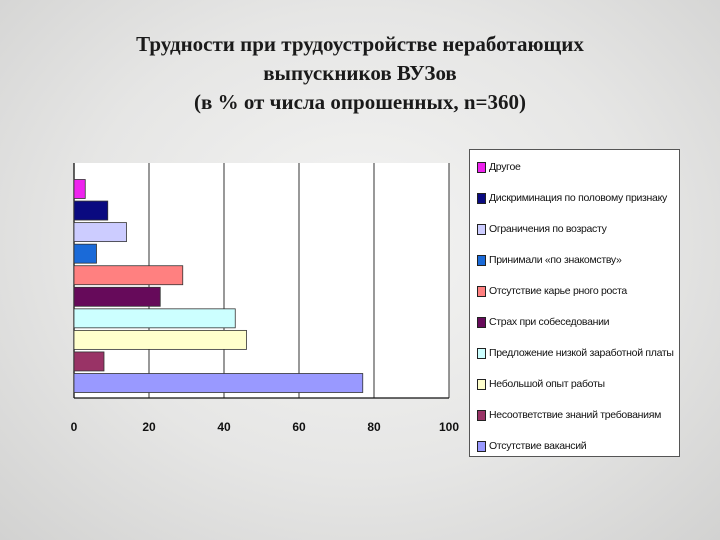  I want to click on title-line-2: выпускников ВУЗов, so click(360, 73).